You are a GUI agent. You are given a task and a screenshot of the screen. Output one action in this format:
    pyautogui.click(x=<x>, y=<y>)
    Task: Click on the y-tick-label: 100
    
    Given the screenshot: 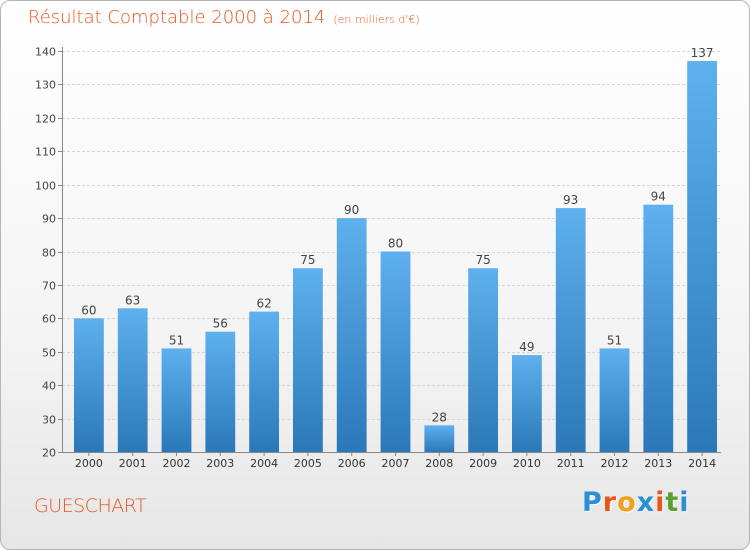 What is the action you would take?
    pyautogui.click(x=45, y=186)
    